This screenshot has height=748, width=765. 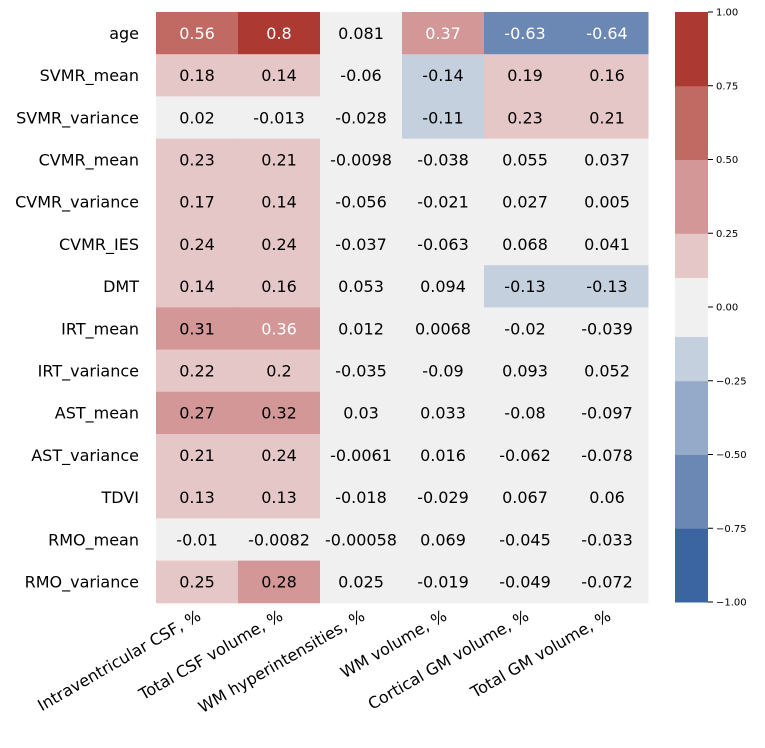 I want to click on cell-value-label: -0.14, so click(x=442, y=75).